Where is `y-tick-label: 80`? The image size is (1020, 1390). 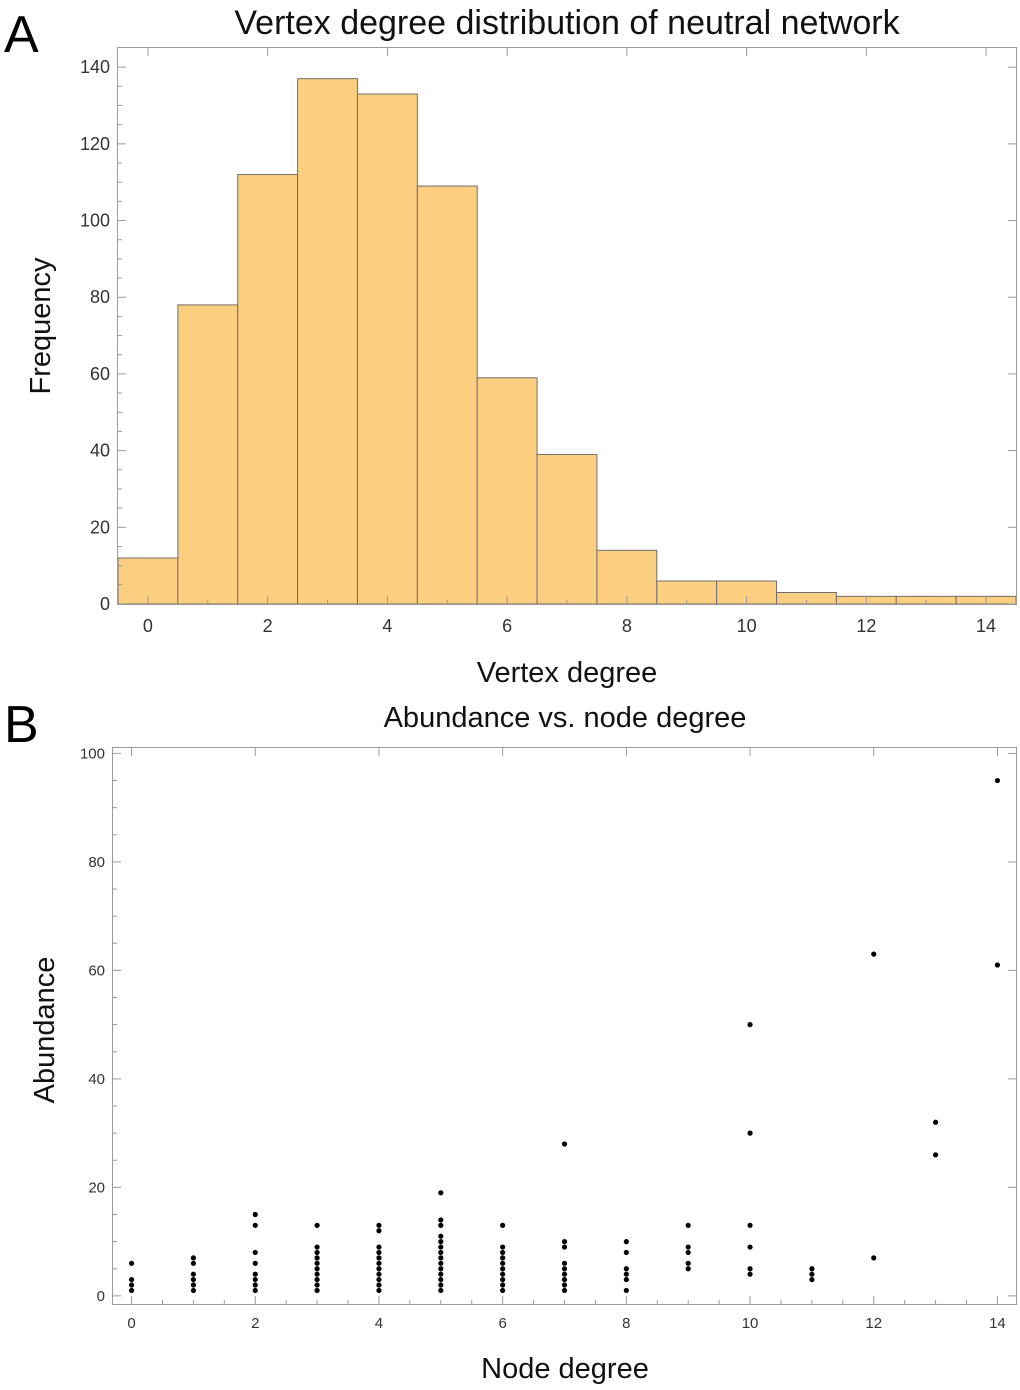
y-tick-label: 80 is located at coordinates (100, 297).